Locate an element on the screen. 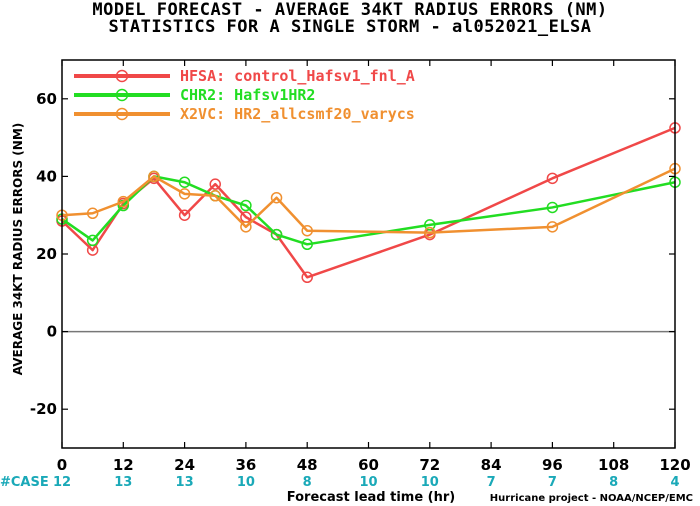 This screenshot has height=506, width=700. x-tick-label: 108 is located at coordinates (613, 465).